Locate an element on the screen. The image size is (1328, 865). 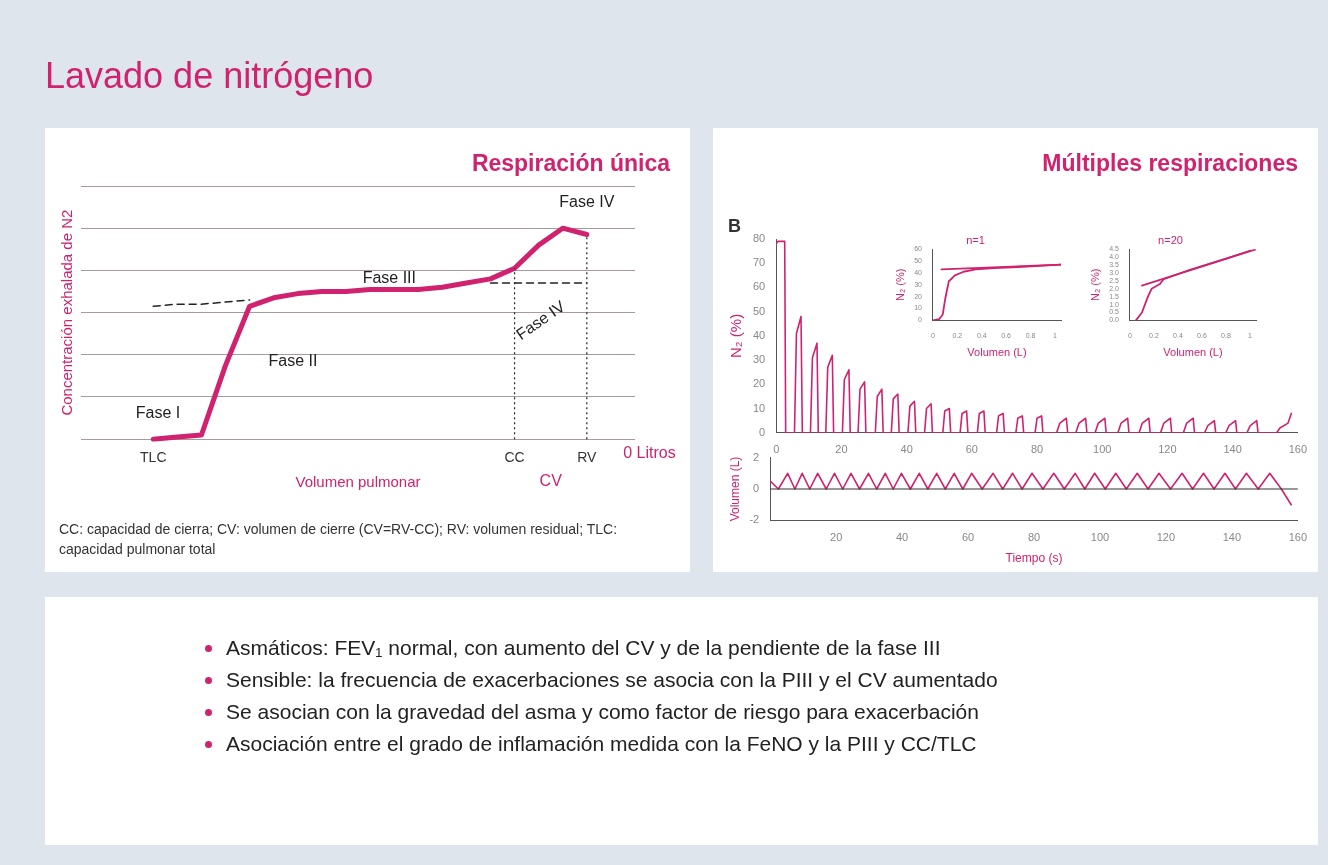
x-tick-label: RV is located at coordinates (587, 457).